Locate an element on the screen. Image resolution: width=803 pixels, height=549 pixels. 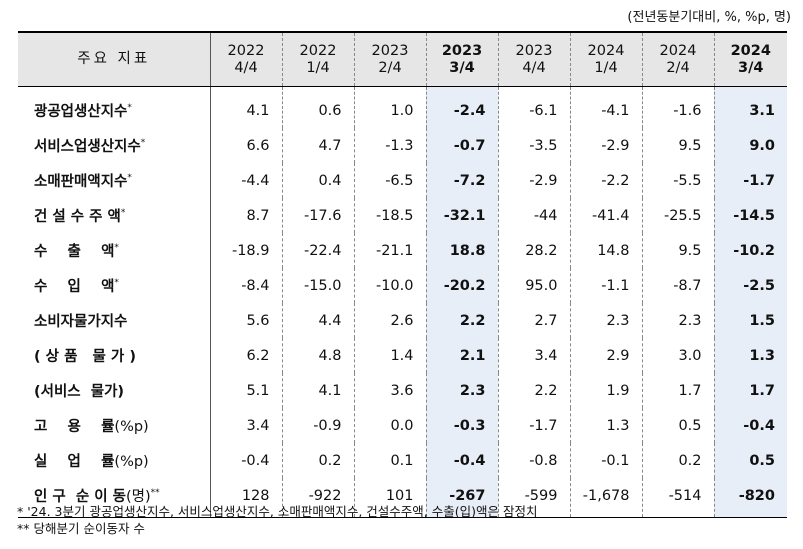
table-cell: 95.0 is located at coordinates (533, 285).